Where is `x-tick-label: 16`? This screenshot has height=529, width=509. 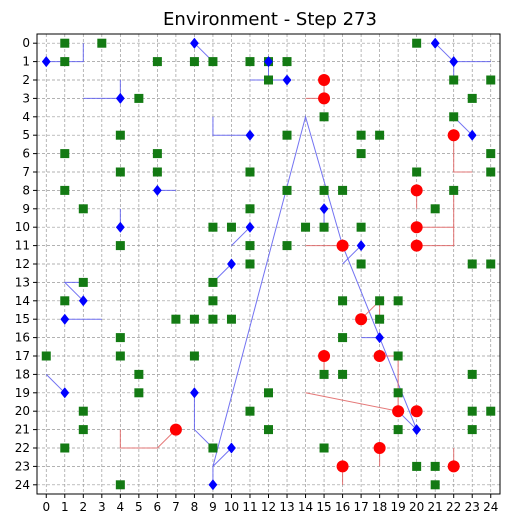
x-tick-label: 16 is located at coordinates (342, 507).